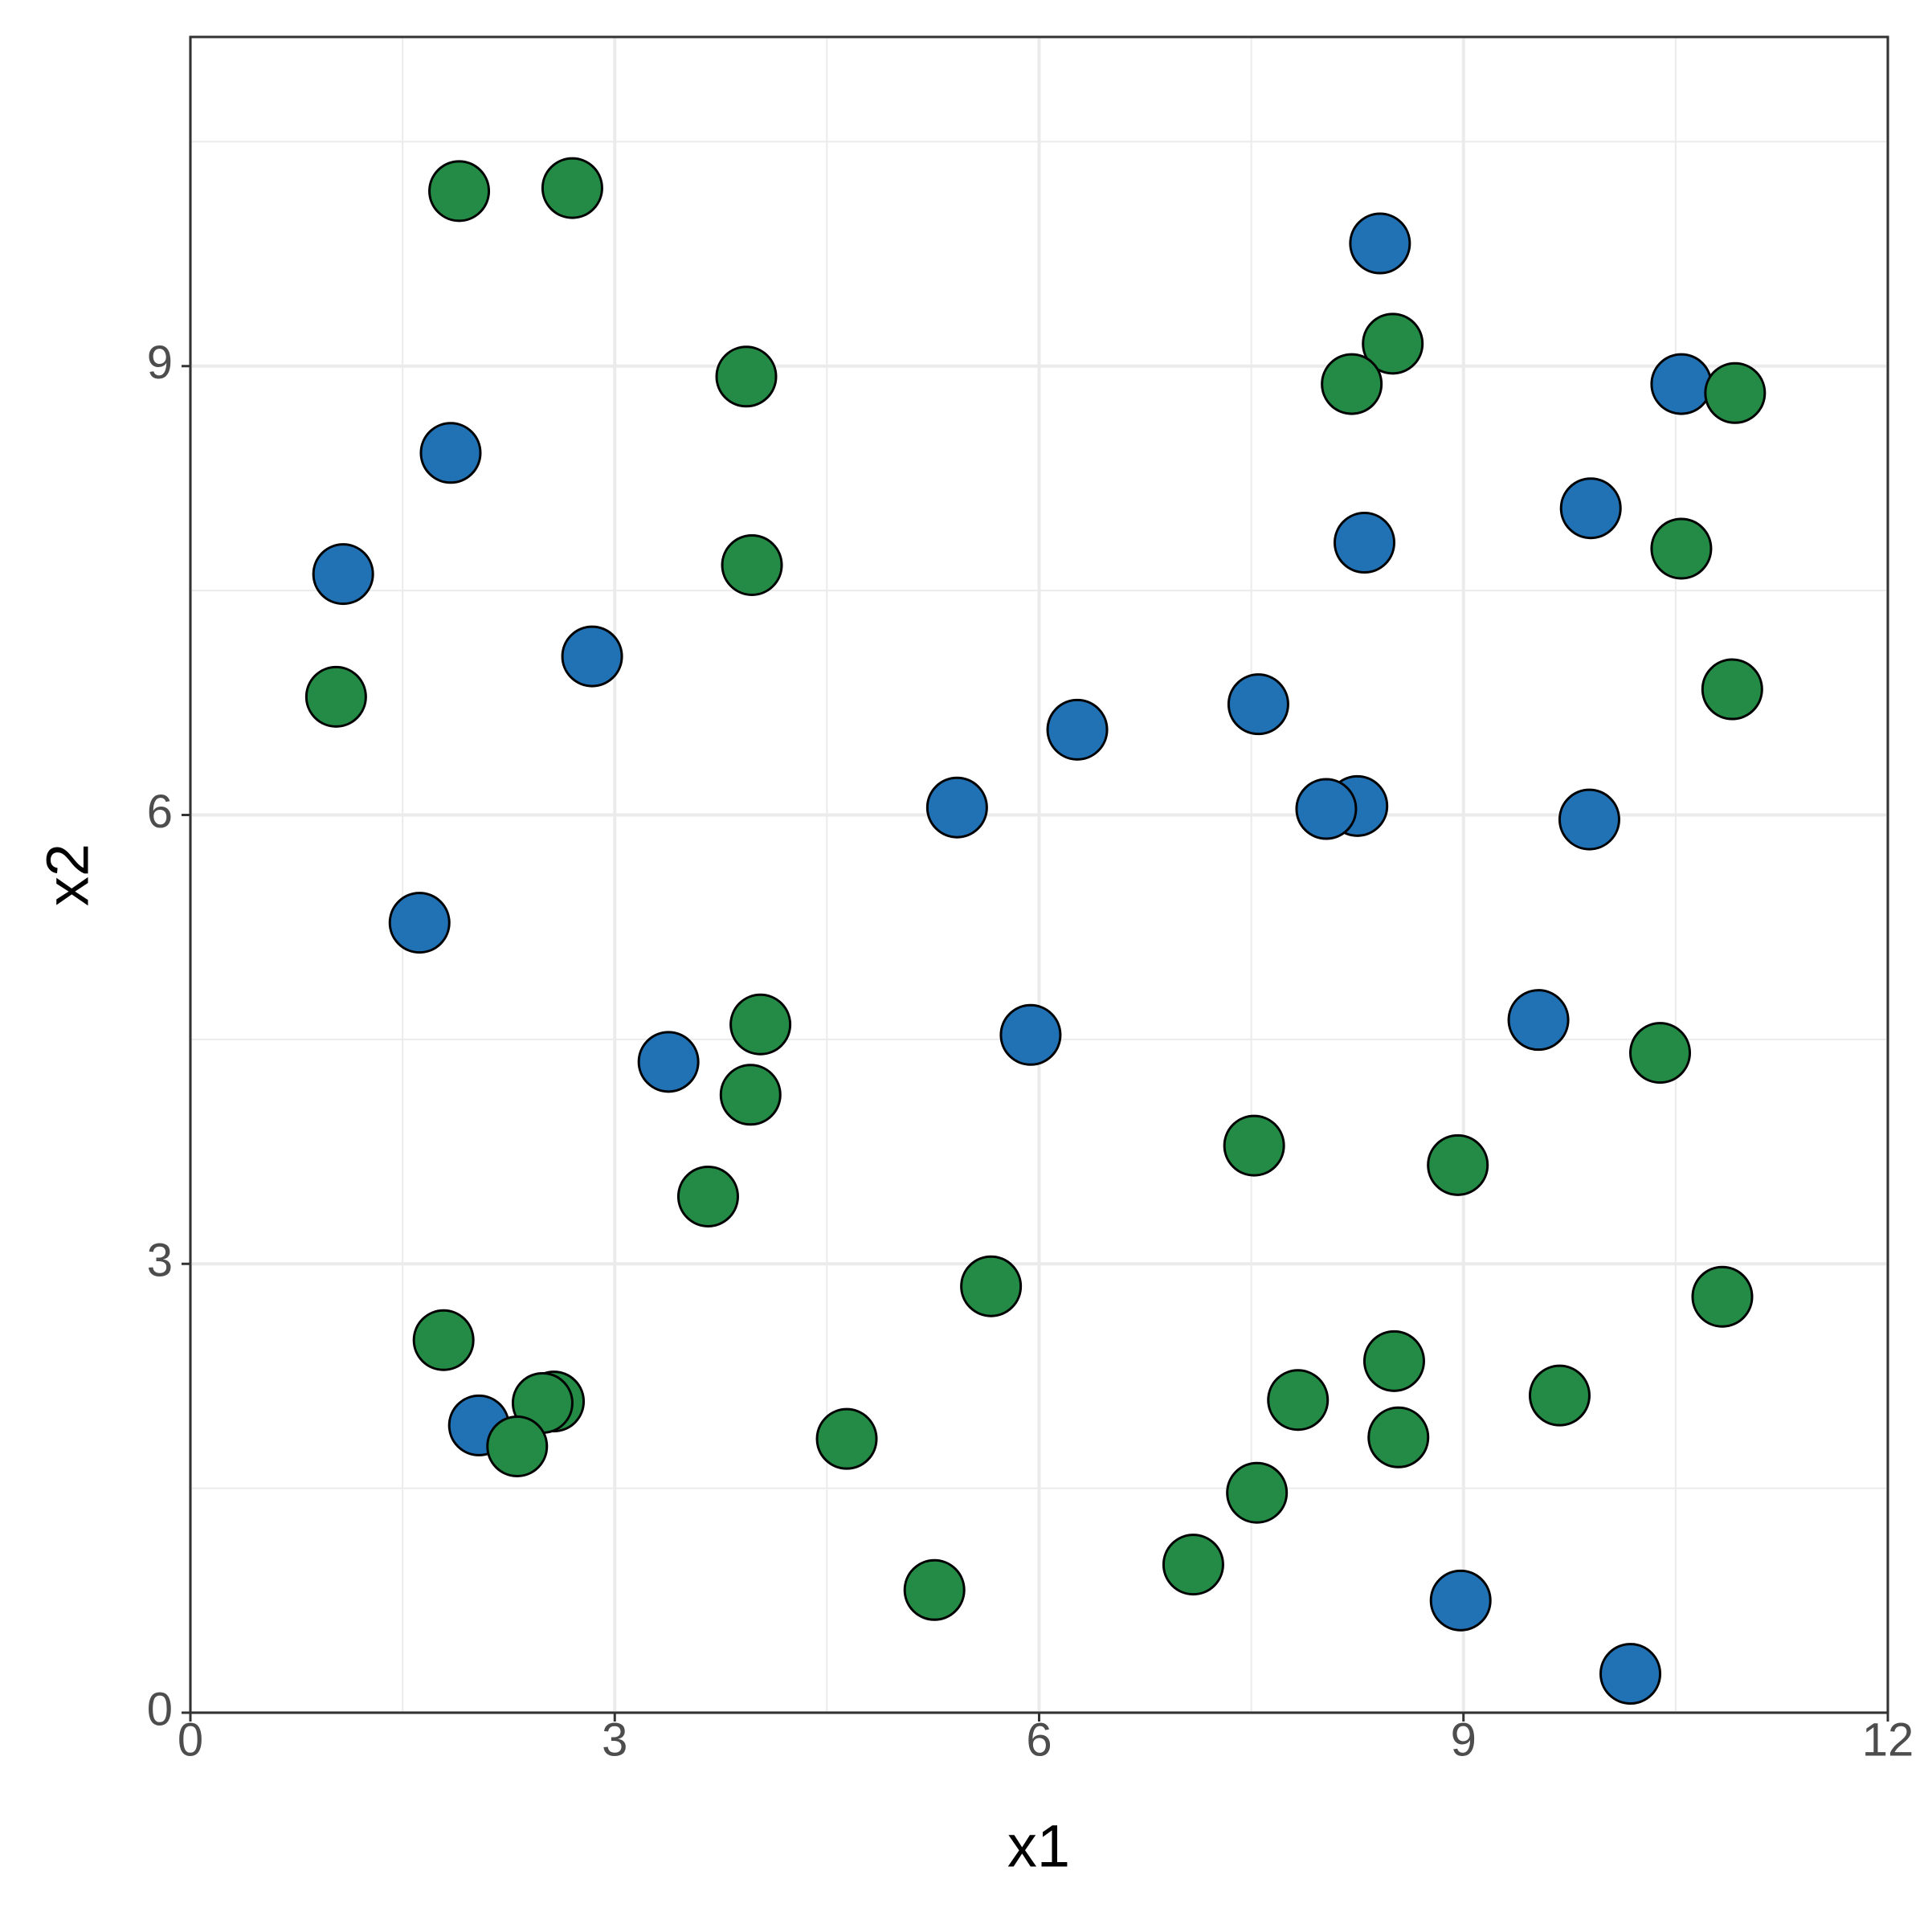 Image resolution: width=1928 pixels, height=1932 pixels. I want to click on x-tick-label: 12, so click(1888, 1739).